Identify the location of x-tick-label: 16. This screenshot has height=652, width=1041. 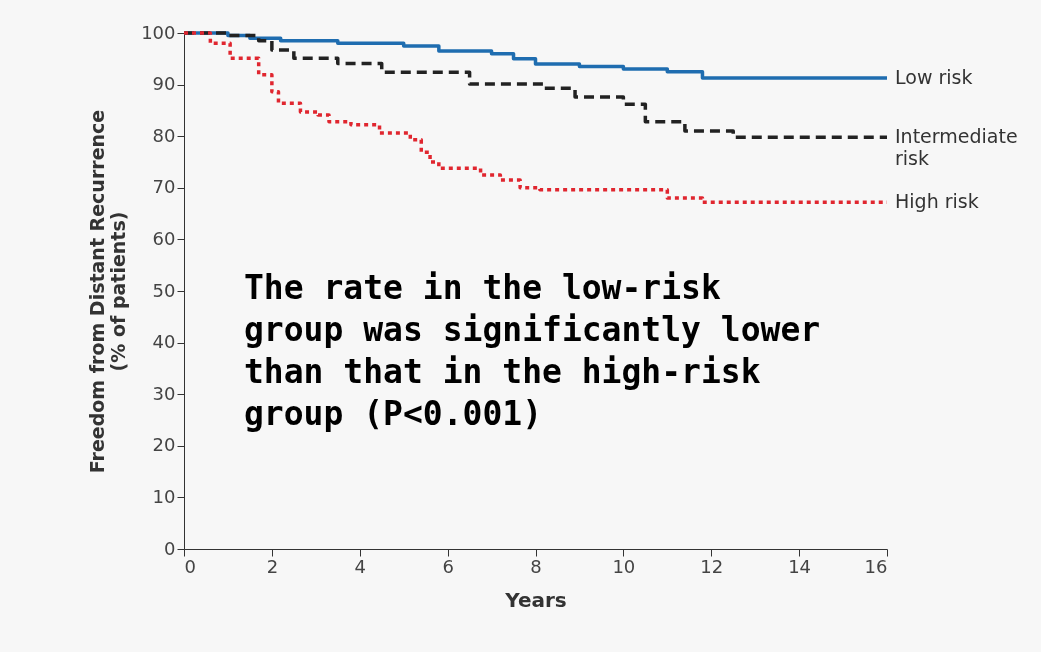
(876, 566).